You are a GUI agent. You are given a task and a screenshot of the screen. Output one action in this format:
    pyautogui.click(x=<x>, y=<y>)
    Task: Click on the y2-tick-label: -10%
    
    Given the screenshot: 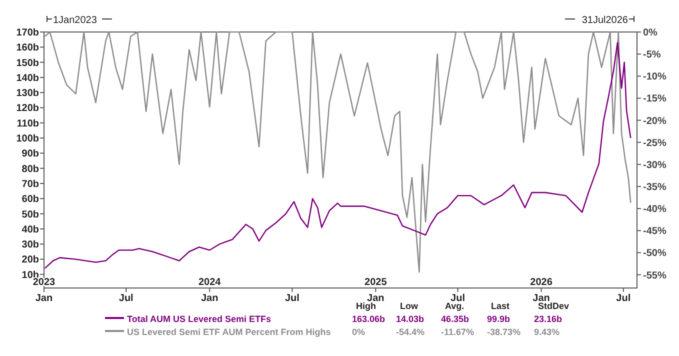 What is the action you would take?
    pyautogui.click(x=654, y=77)
    